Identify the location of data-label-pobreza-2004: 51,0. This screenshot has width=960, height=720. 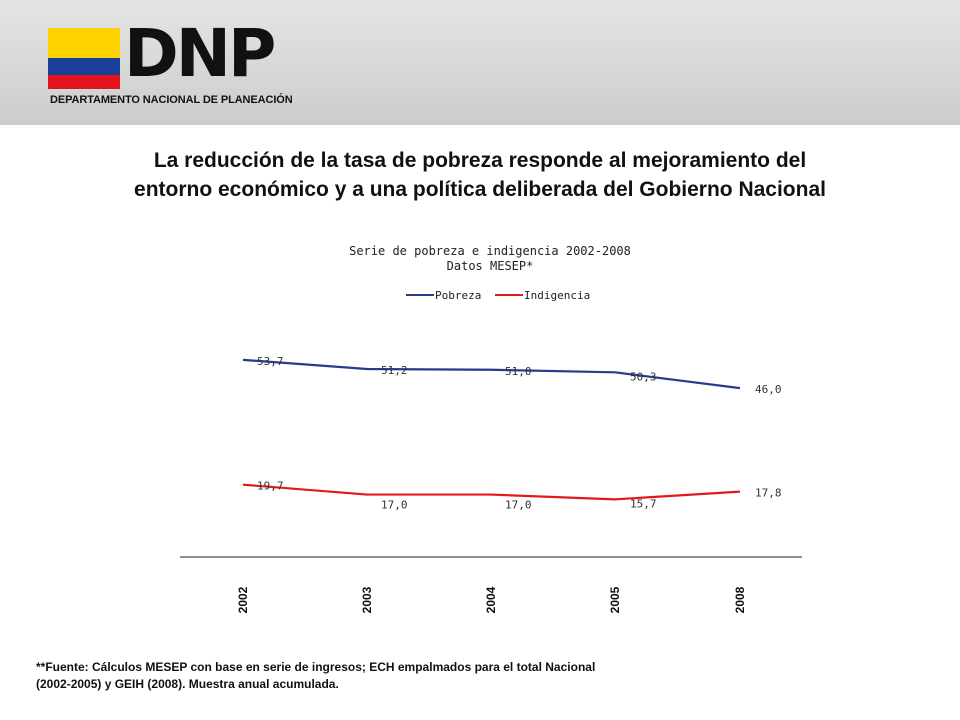
(518, 371).